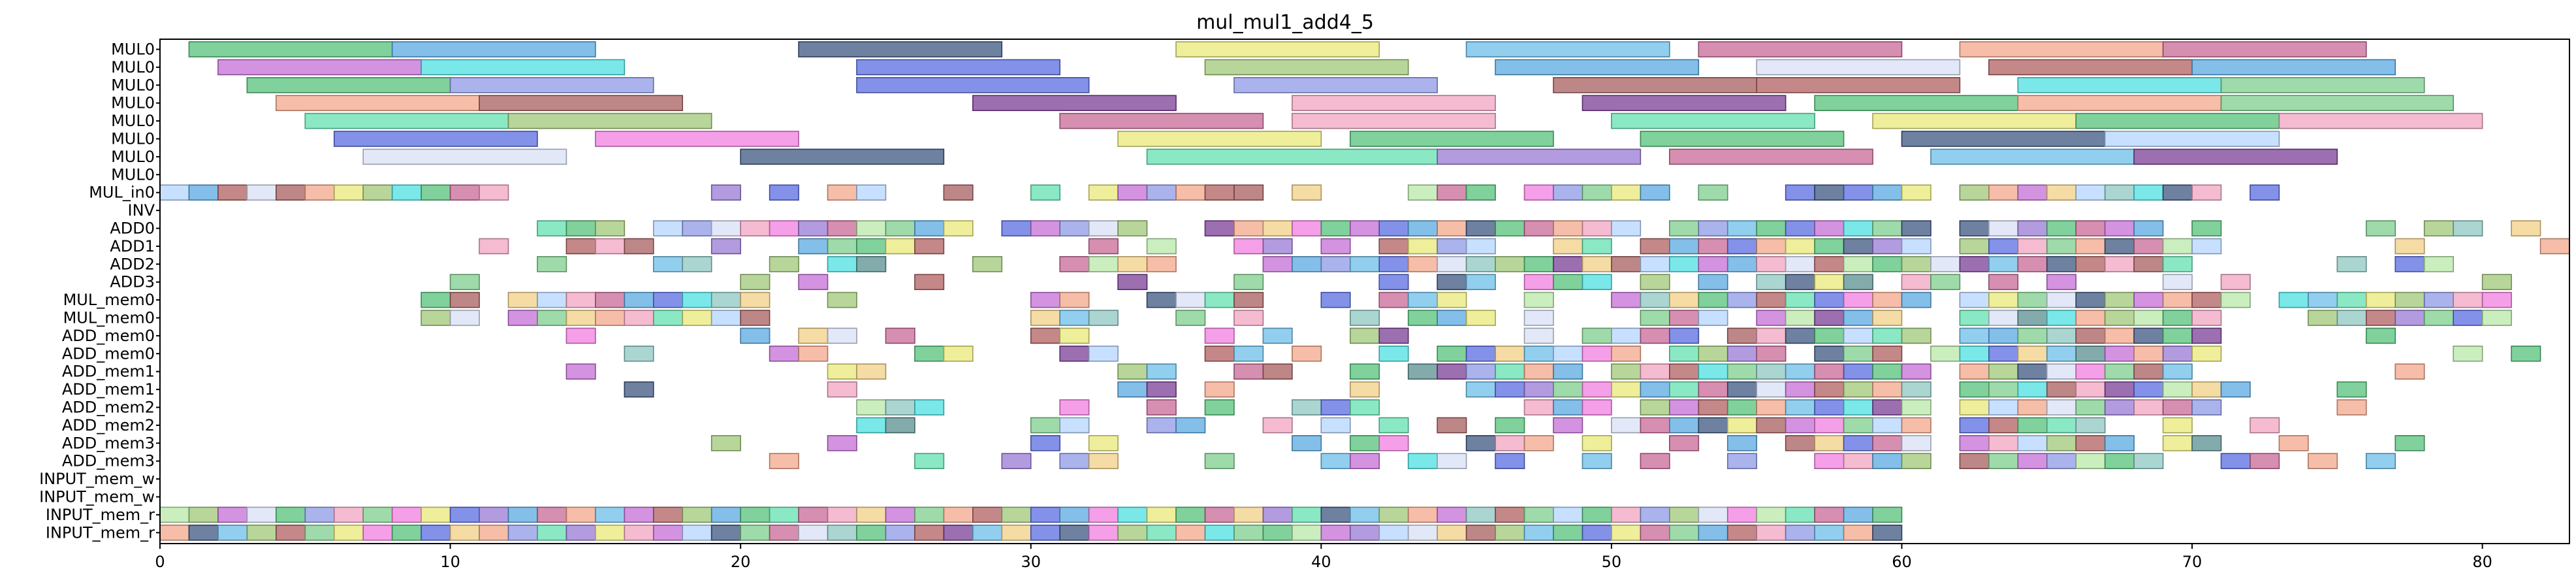 The width and height of the screenshot is (2576, 588). Describe the element at coordinates (1902, 562) in the screenshot. I see `x-tick-label: 60` at that location.